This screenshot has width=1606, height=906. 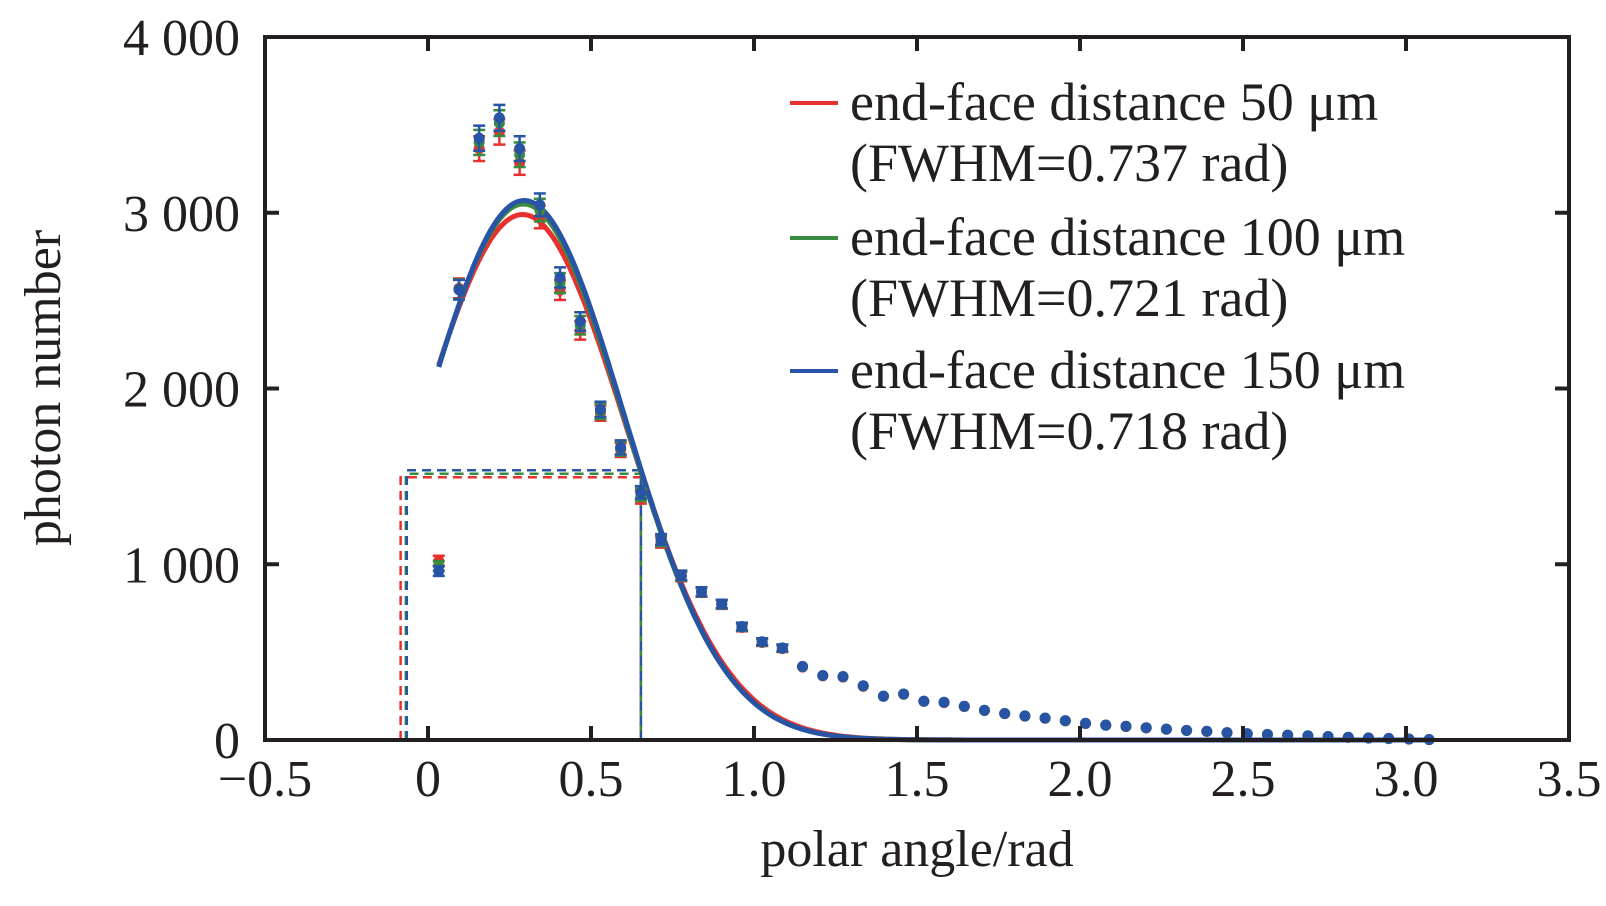 What do you see at coordinates (591, 779) in the screenshot?
I see `x-tick-label: 0.5` at bounding box center [591, 779].